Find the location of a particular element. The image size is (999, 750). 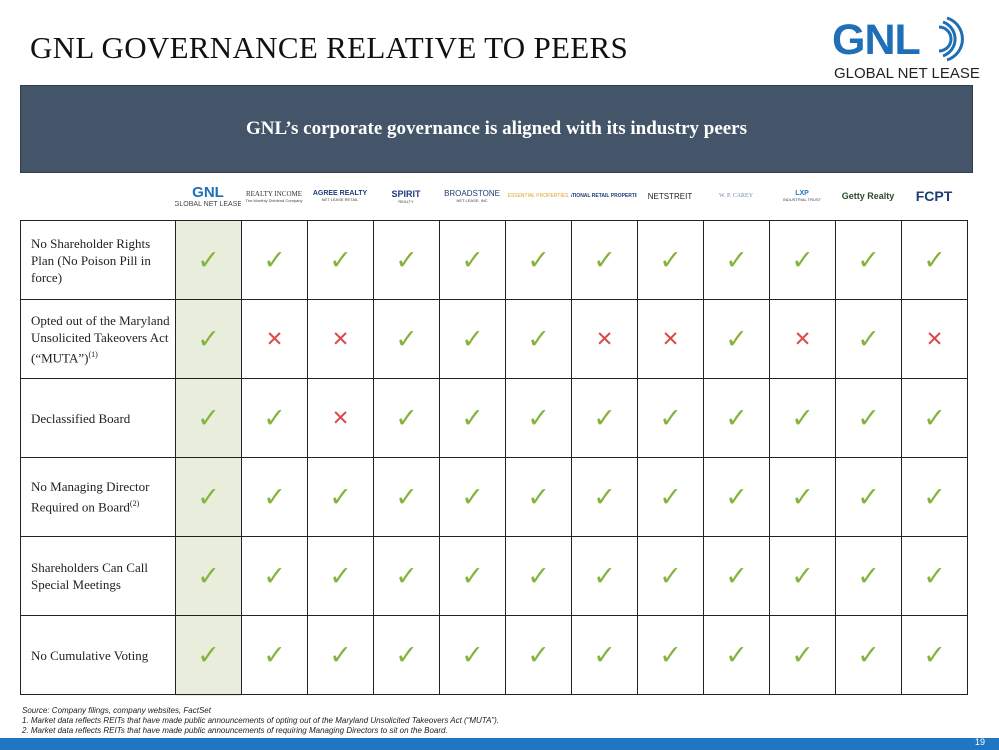

peer-logo-10: Getty Realty is located at coordinates (868, 196).